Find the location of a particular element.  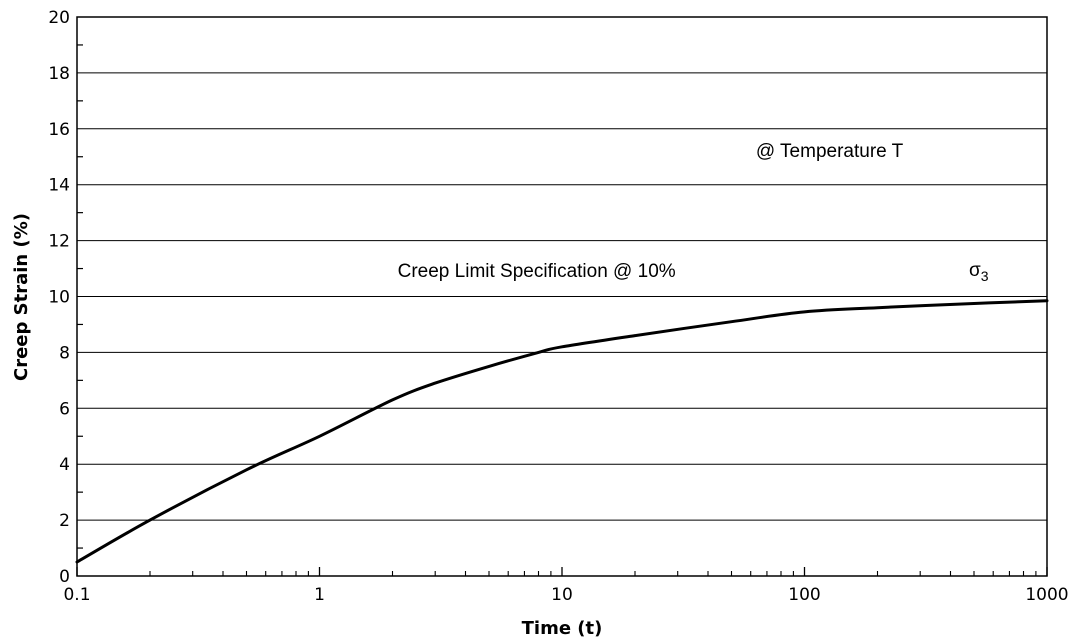

y-tick-label: 6 is located at coordinates (64, 409).